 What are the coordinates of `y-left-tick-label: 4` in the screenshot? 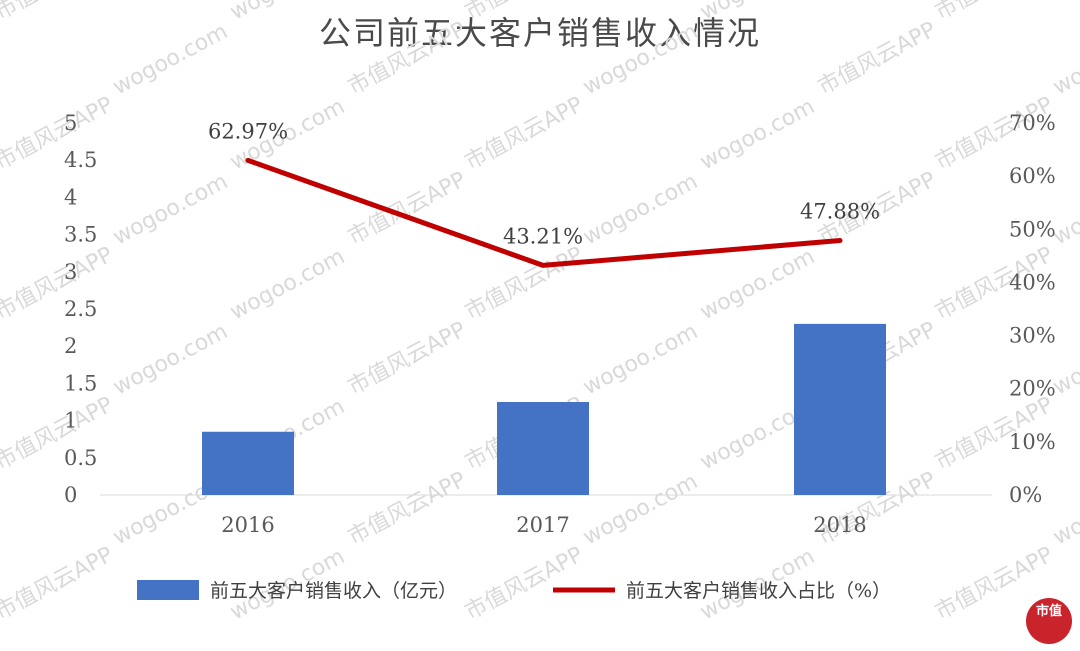 It's located at (70, 197).